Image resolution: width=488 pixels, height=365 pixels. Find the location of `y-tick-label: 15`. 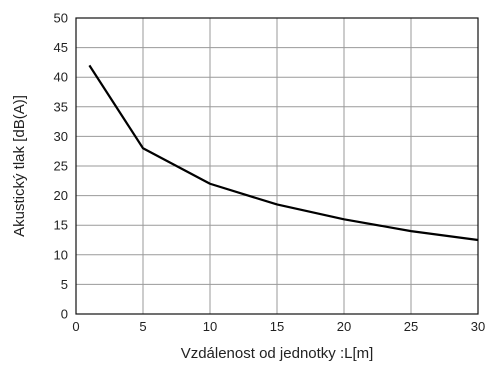

y-tick-label: 15 is located at coordinates (61, 225).